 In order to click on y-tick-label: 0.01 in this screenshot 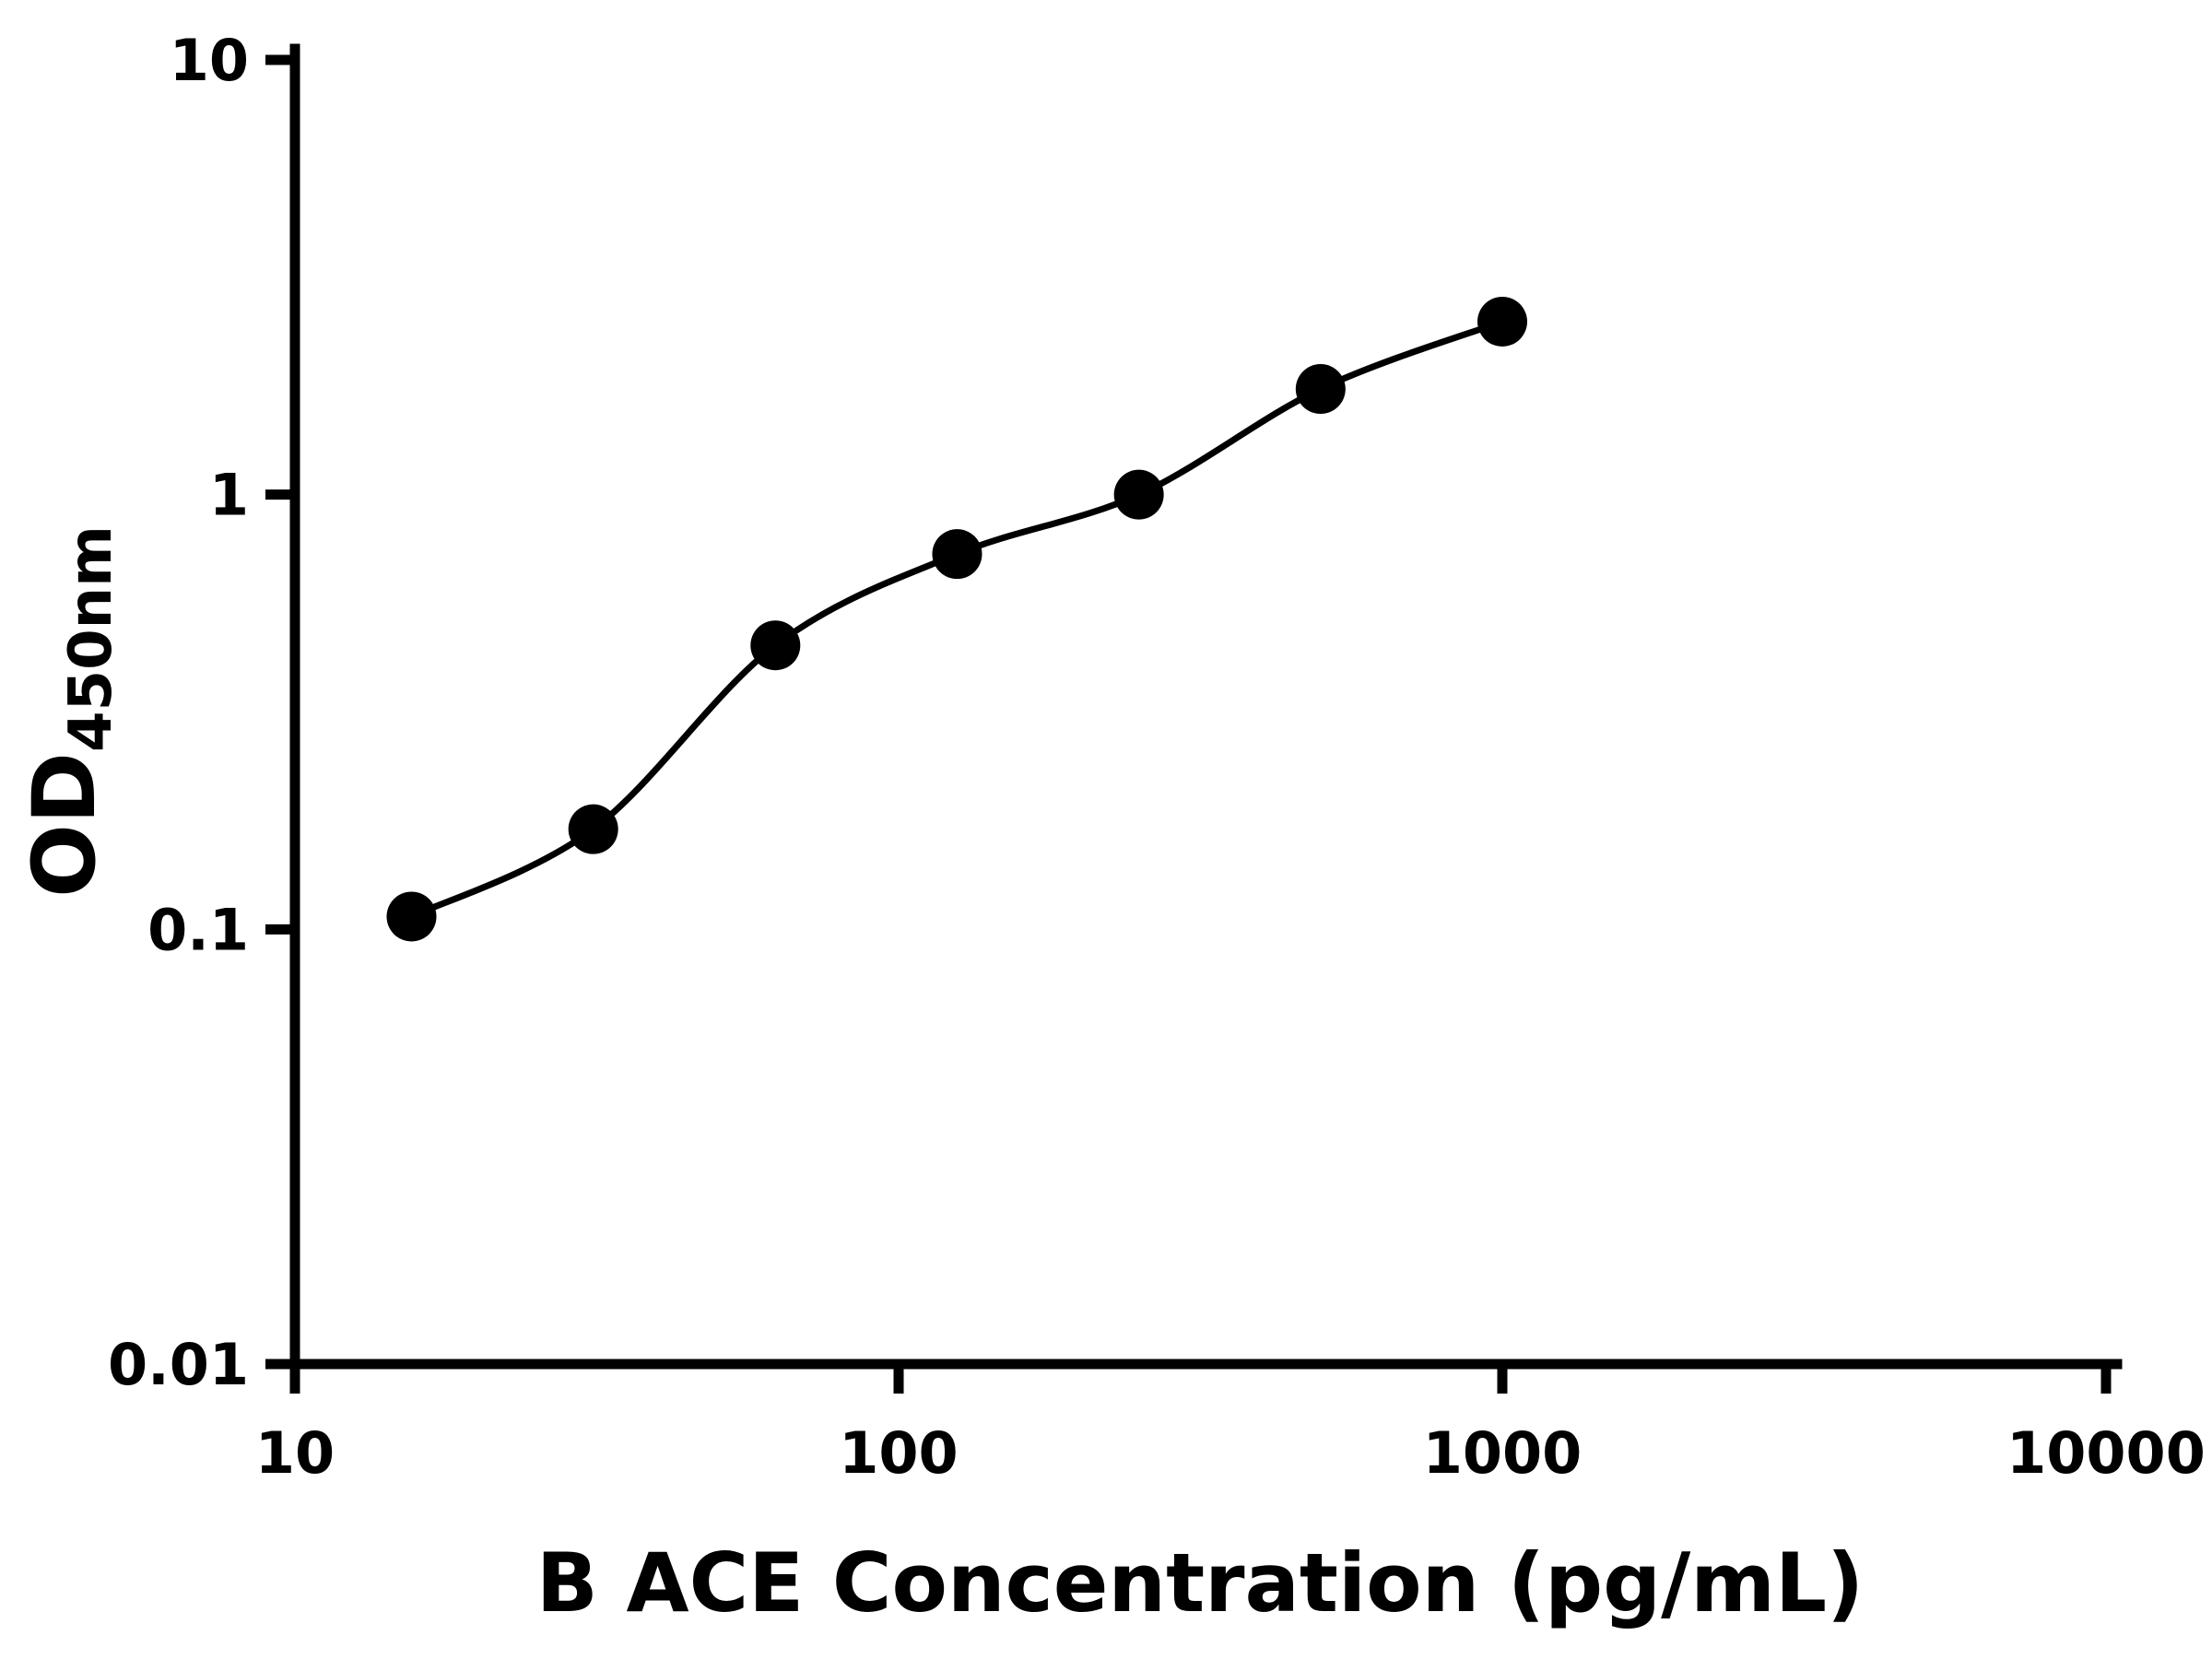, I will do `click(178, 1364)`.